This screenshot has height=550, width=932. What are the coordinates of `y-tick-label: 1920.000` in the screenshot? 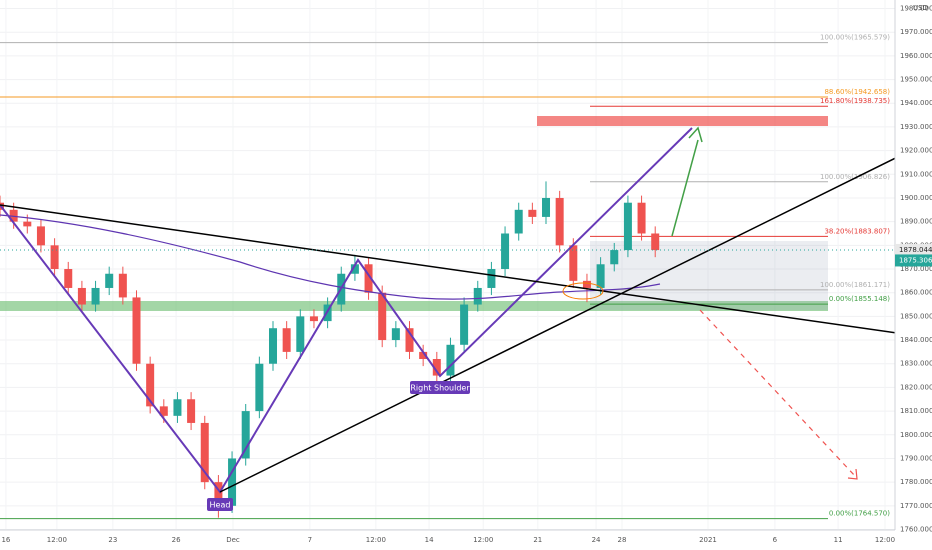 It's located at (916, 151).